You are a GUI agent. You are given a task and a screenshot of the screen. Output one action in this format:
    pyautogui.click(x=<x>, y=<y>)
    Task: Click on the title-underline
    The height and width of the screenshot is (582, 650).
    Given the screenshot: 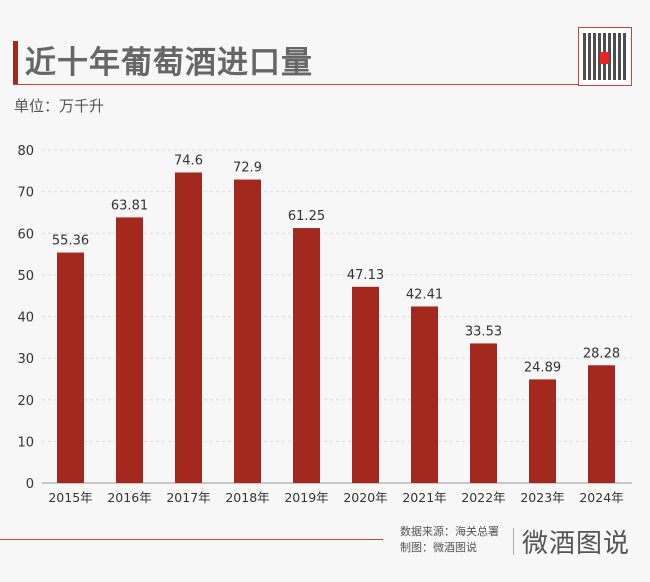 What is the action you would take?
    pyautogui.click(x=311, y=84)
    